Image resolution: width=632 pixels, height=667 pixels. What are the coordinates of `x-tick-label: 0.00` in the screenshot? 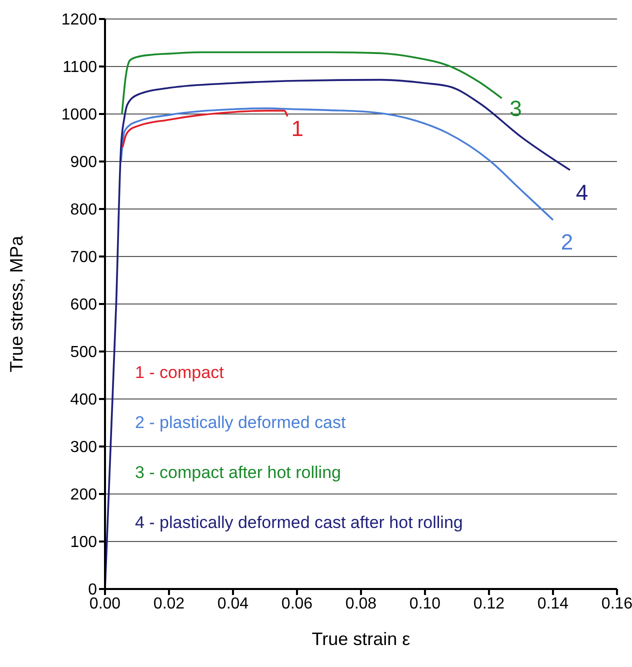 It's located at (105, 603).